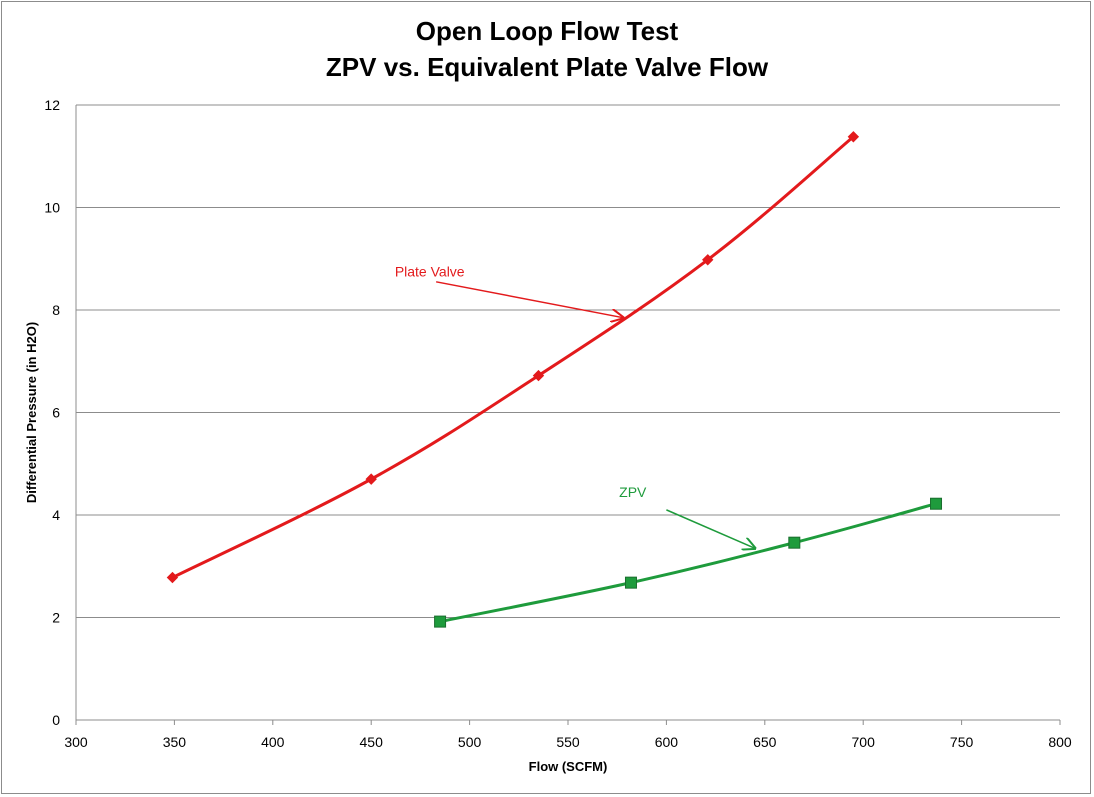  What do you see at coordinates (52, 105) in the screenshot?
I see `y-tick-label: 12` at bounding box center [52, 105].